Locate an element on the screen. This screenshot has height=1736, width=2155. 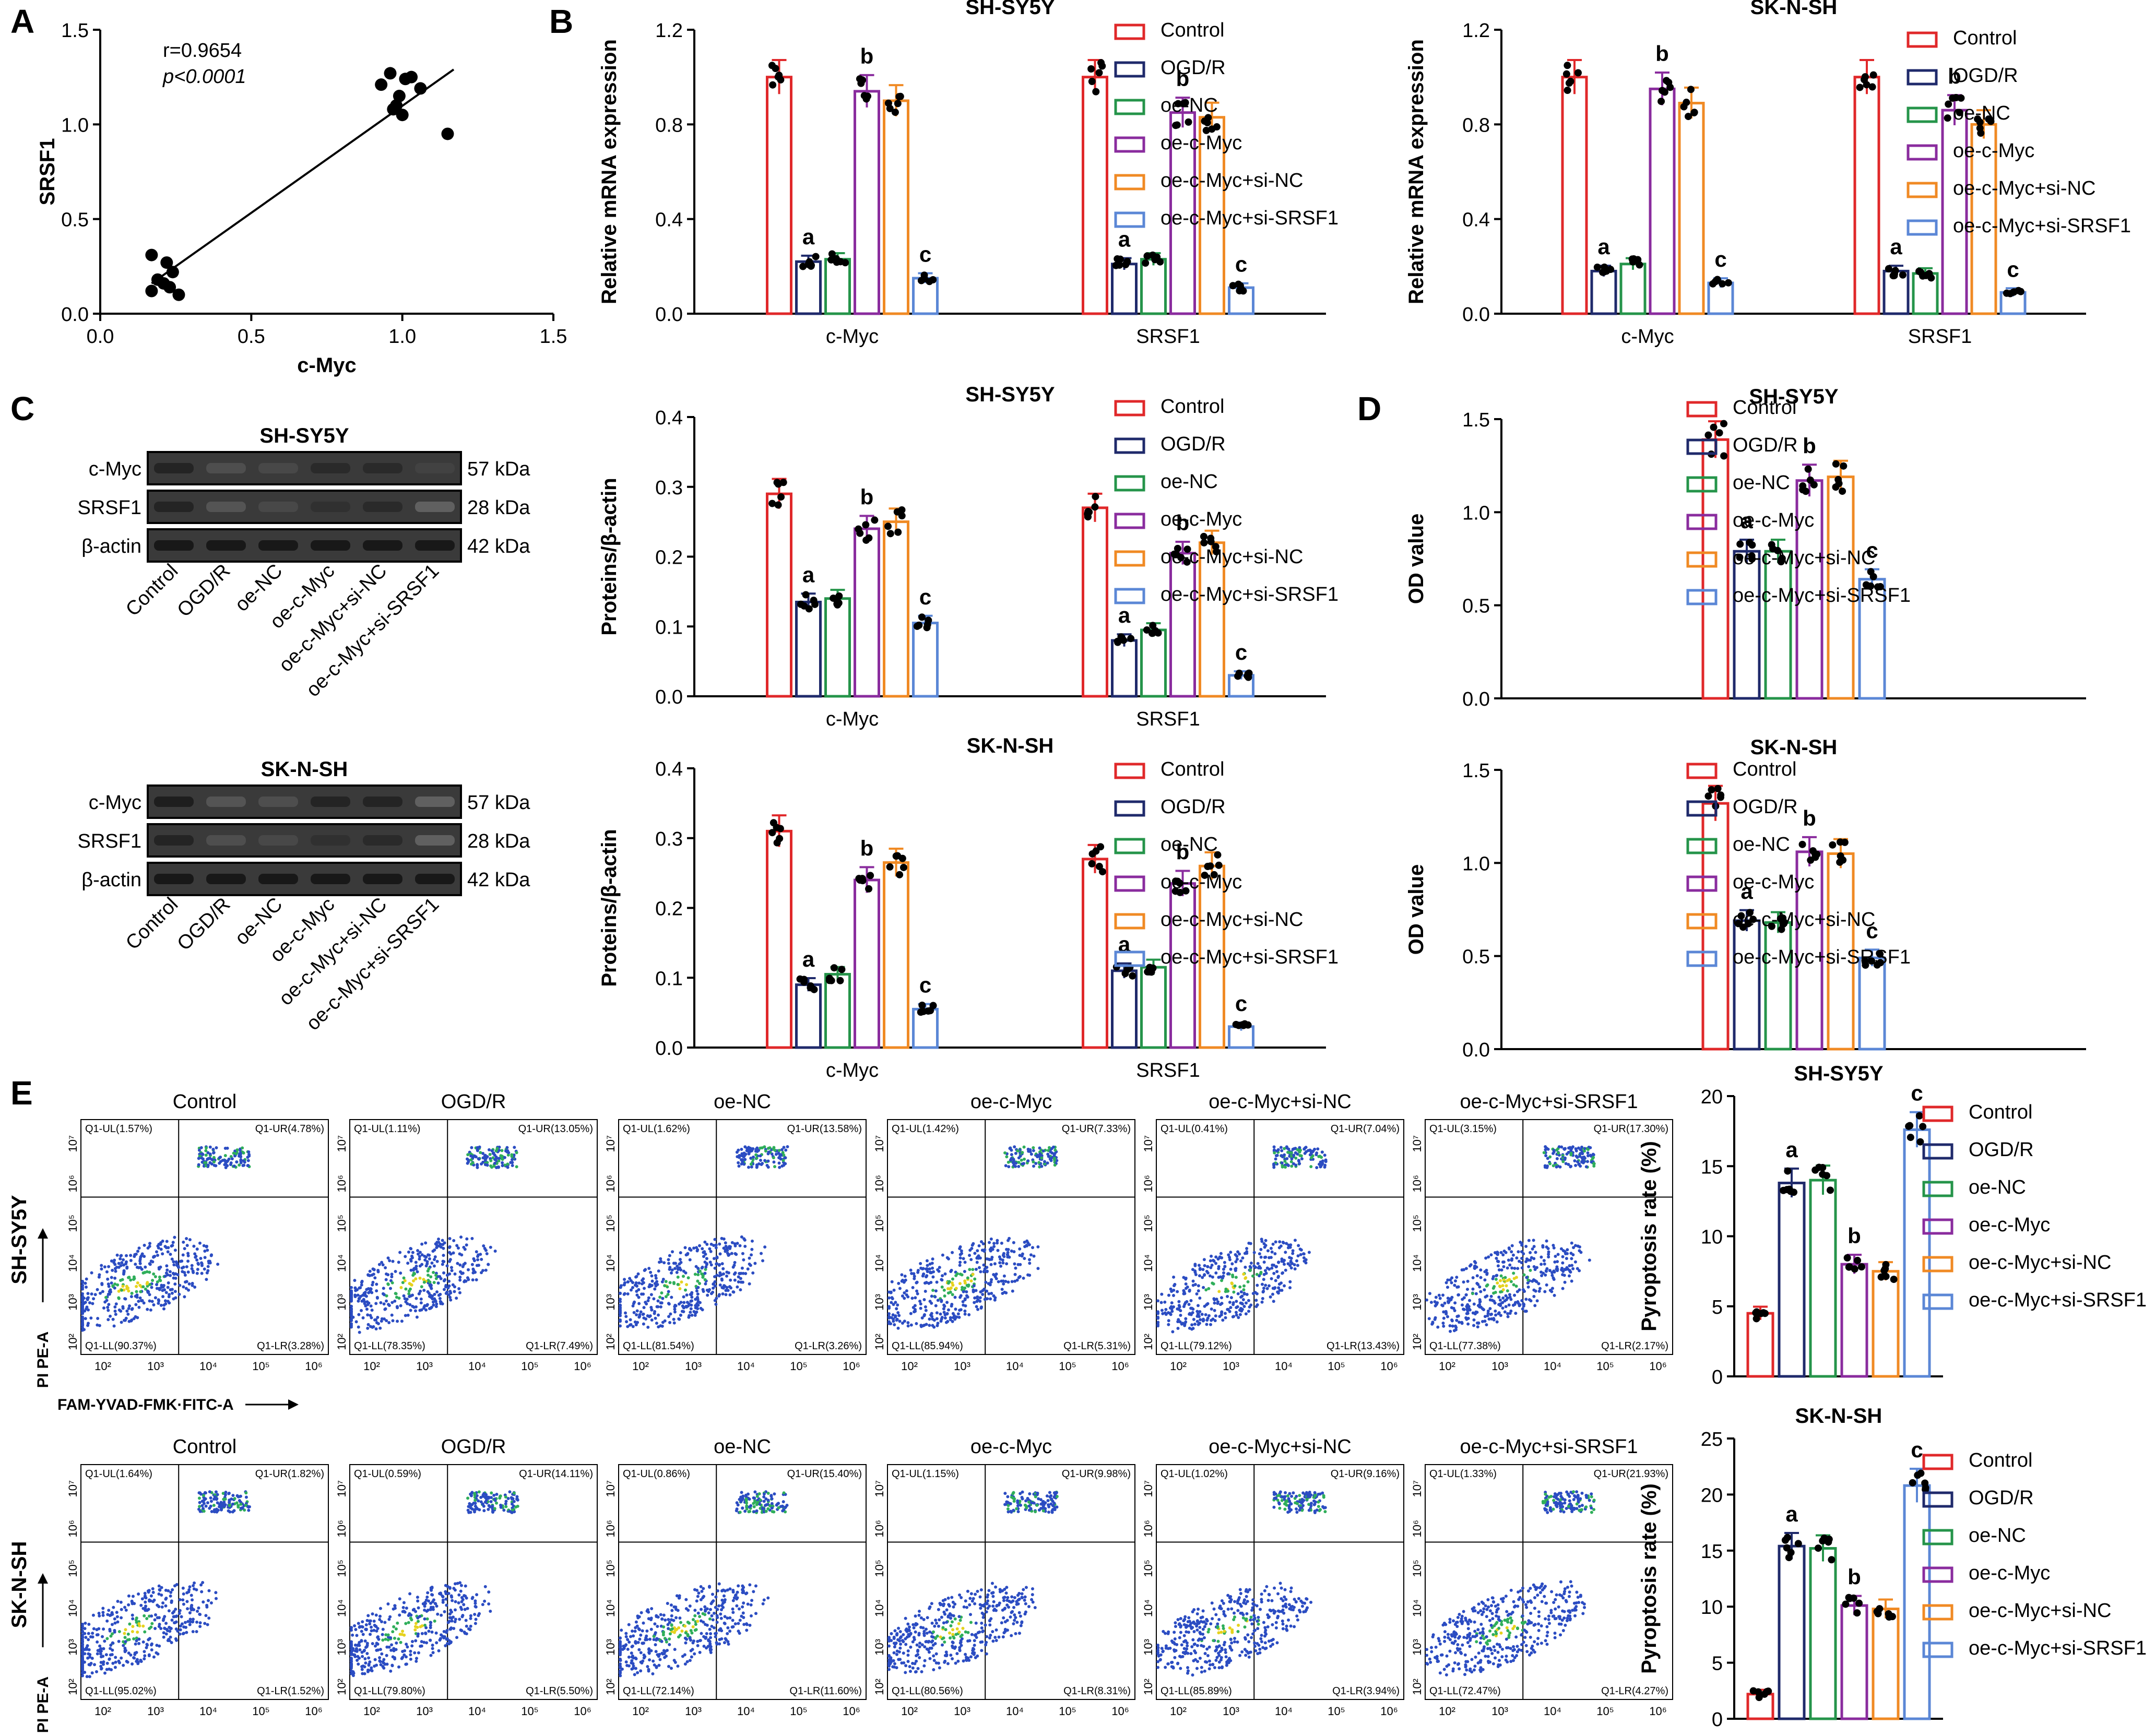
quadrant-lr: Q1-LR(7.49%) is located at coordinates (559, 1346).